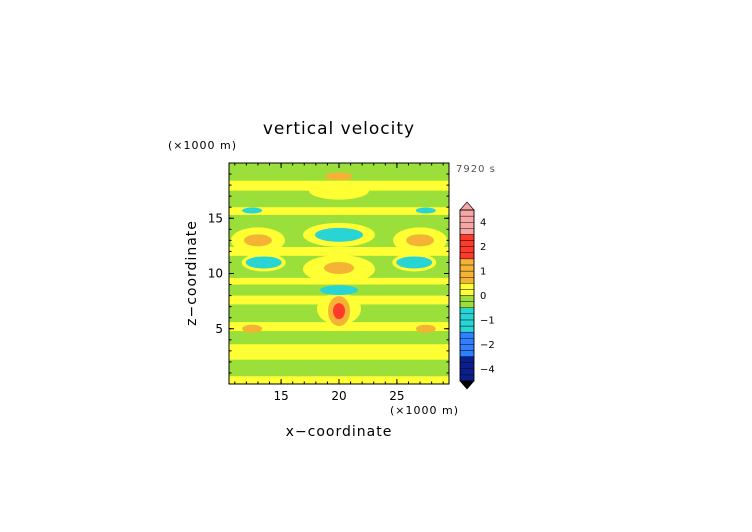 The width and height of the screenshot is (752, 532). Describe the element at coordinates (483, 223) in the screenshot. I see `colorbar-label: 4` at that location.